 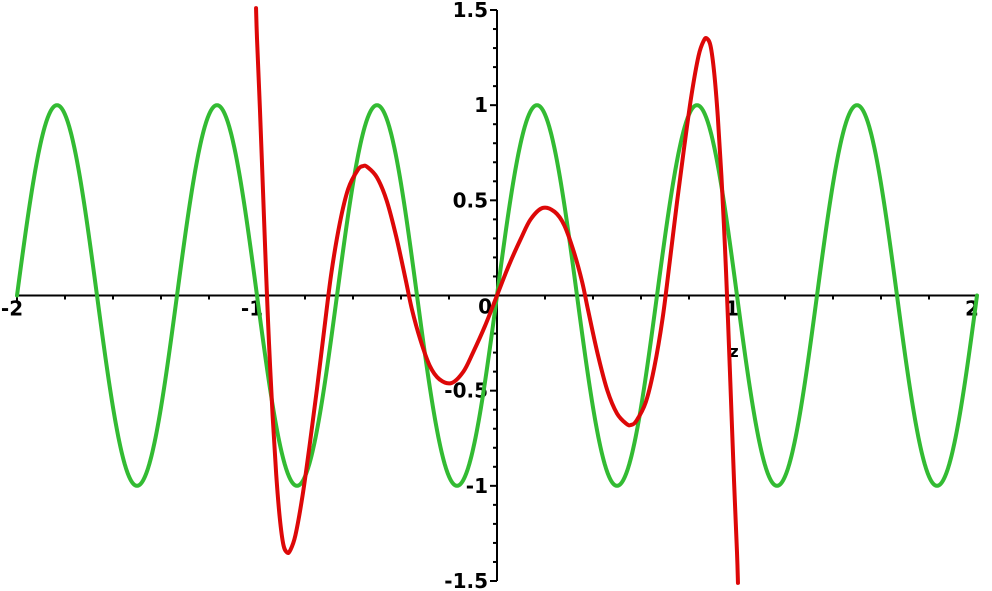 What do you see at coordinates (477, 486) in the screenshot?
I see `y-tick-label: -1` at bounding box center [477, 486].